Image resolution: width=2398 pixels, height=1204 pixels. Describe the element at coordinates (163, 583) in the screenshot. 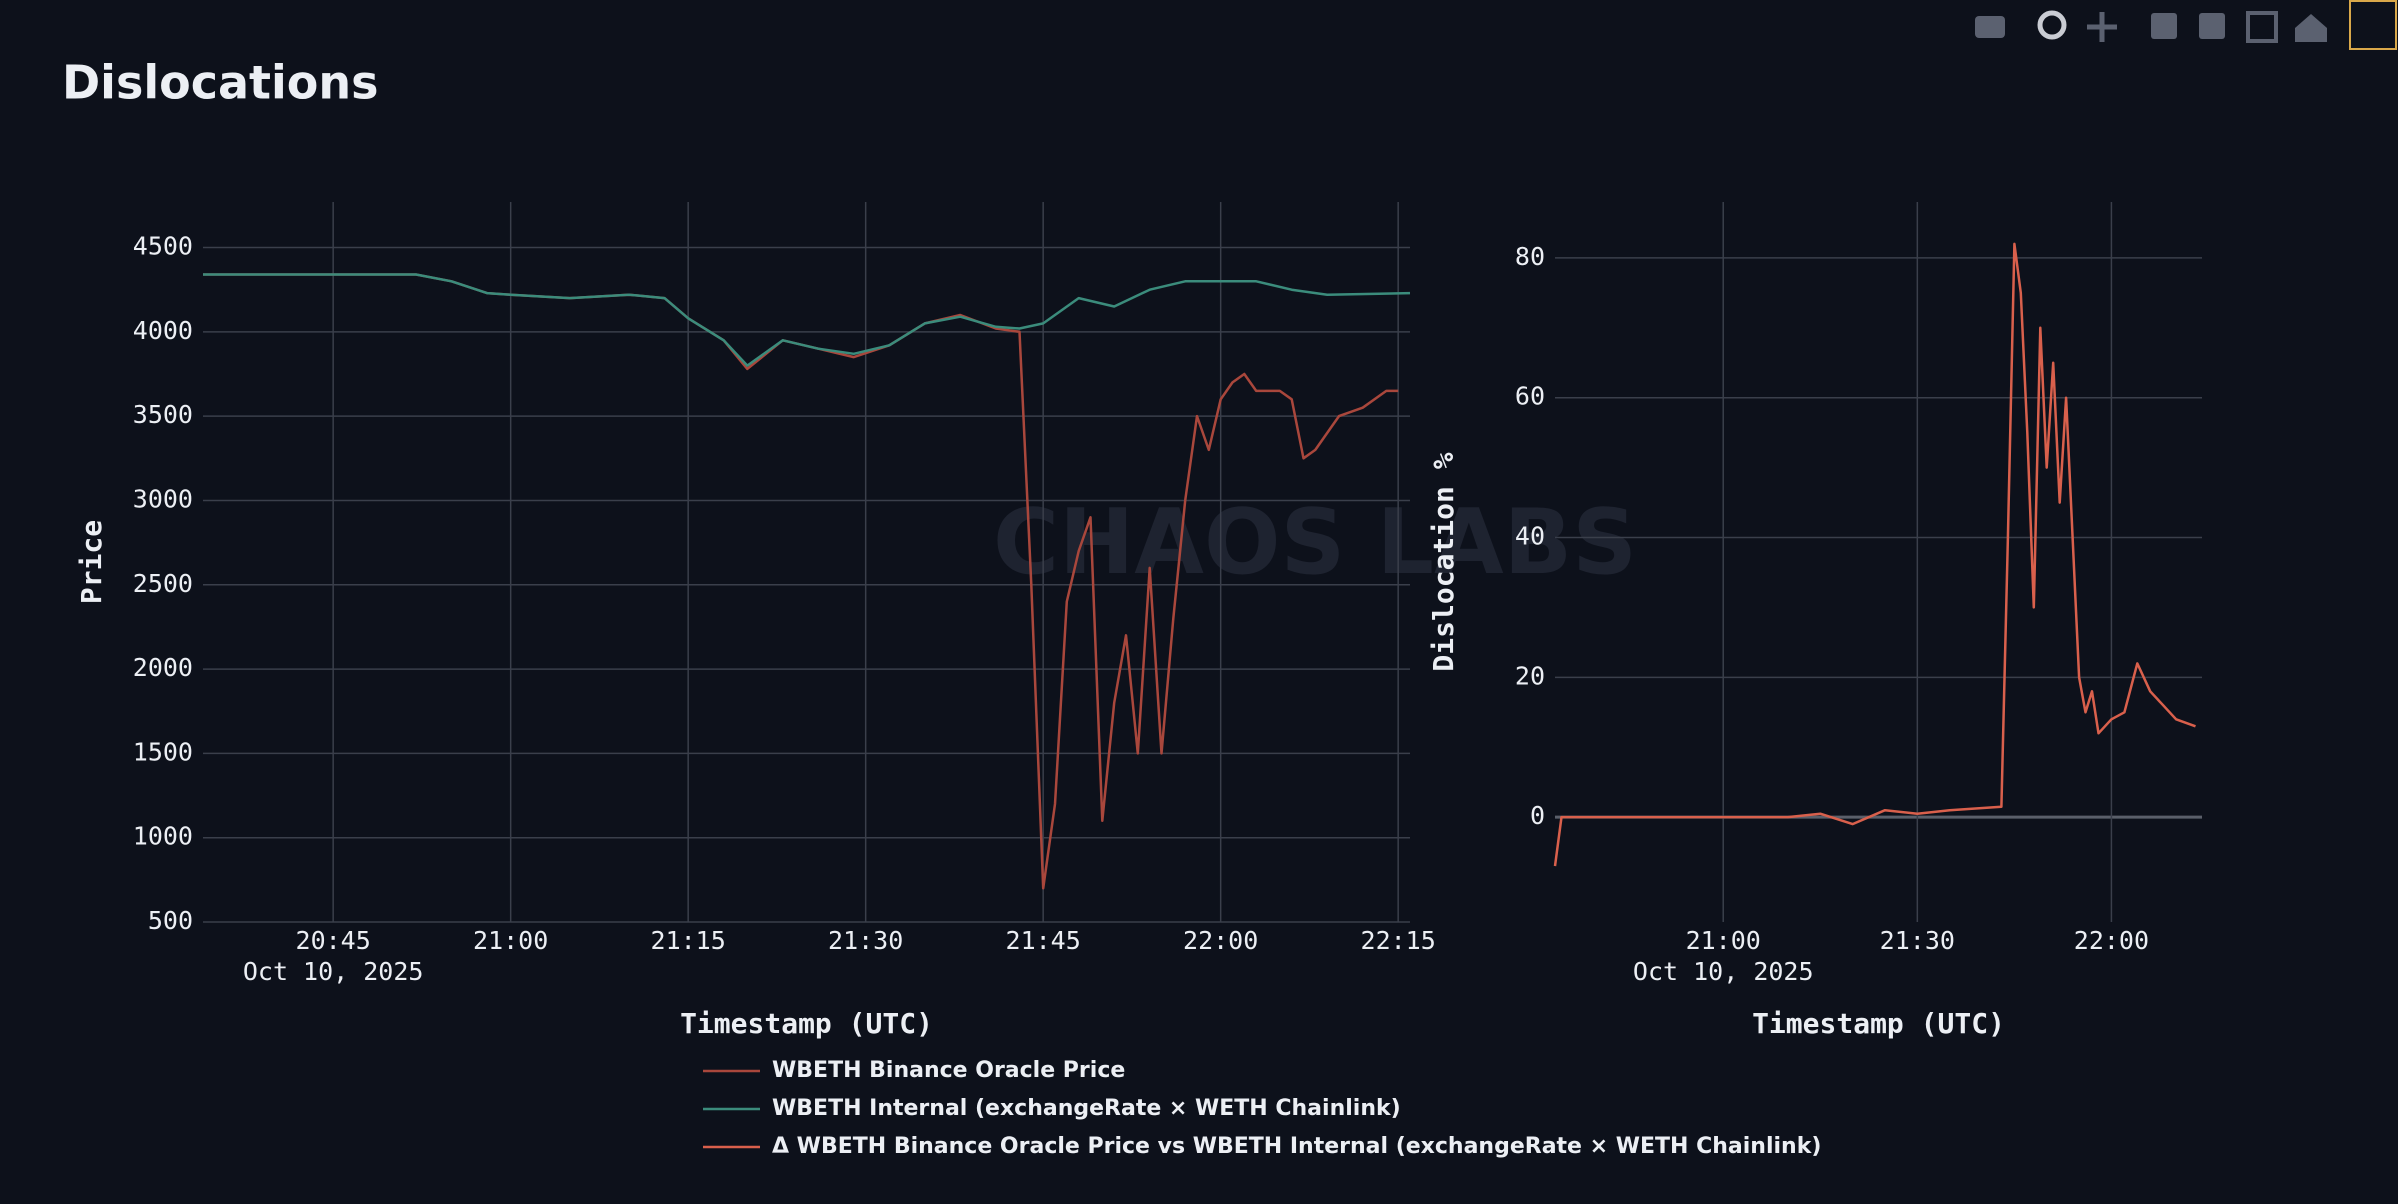

I see `y-tick-label: 2500` at that location.